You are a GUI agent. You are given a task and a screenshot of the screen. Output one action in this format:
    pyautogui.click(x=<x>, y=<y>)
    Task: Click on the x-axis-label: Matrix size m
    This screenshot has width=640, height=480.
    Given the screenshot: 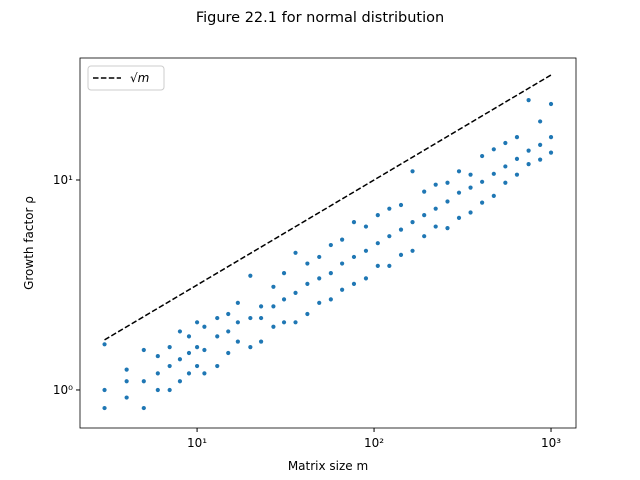 What is the action you would take?
    pyautogui.click(x=328, y=466)
    